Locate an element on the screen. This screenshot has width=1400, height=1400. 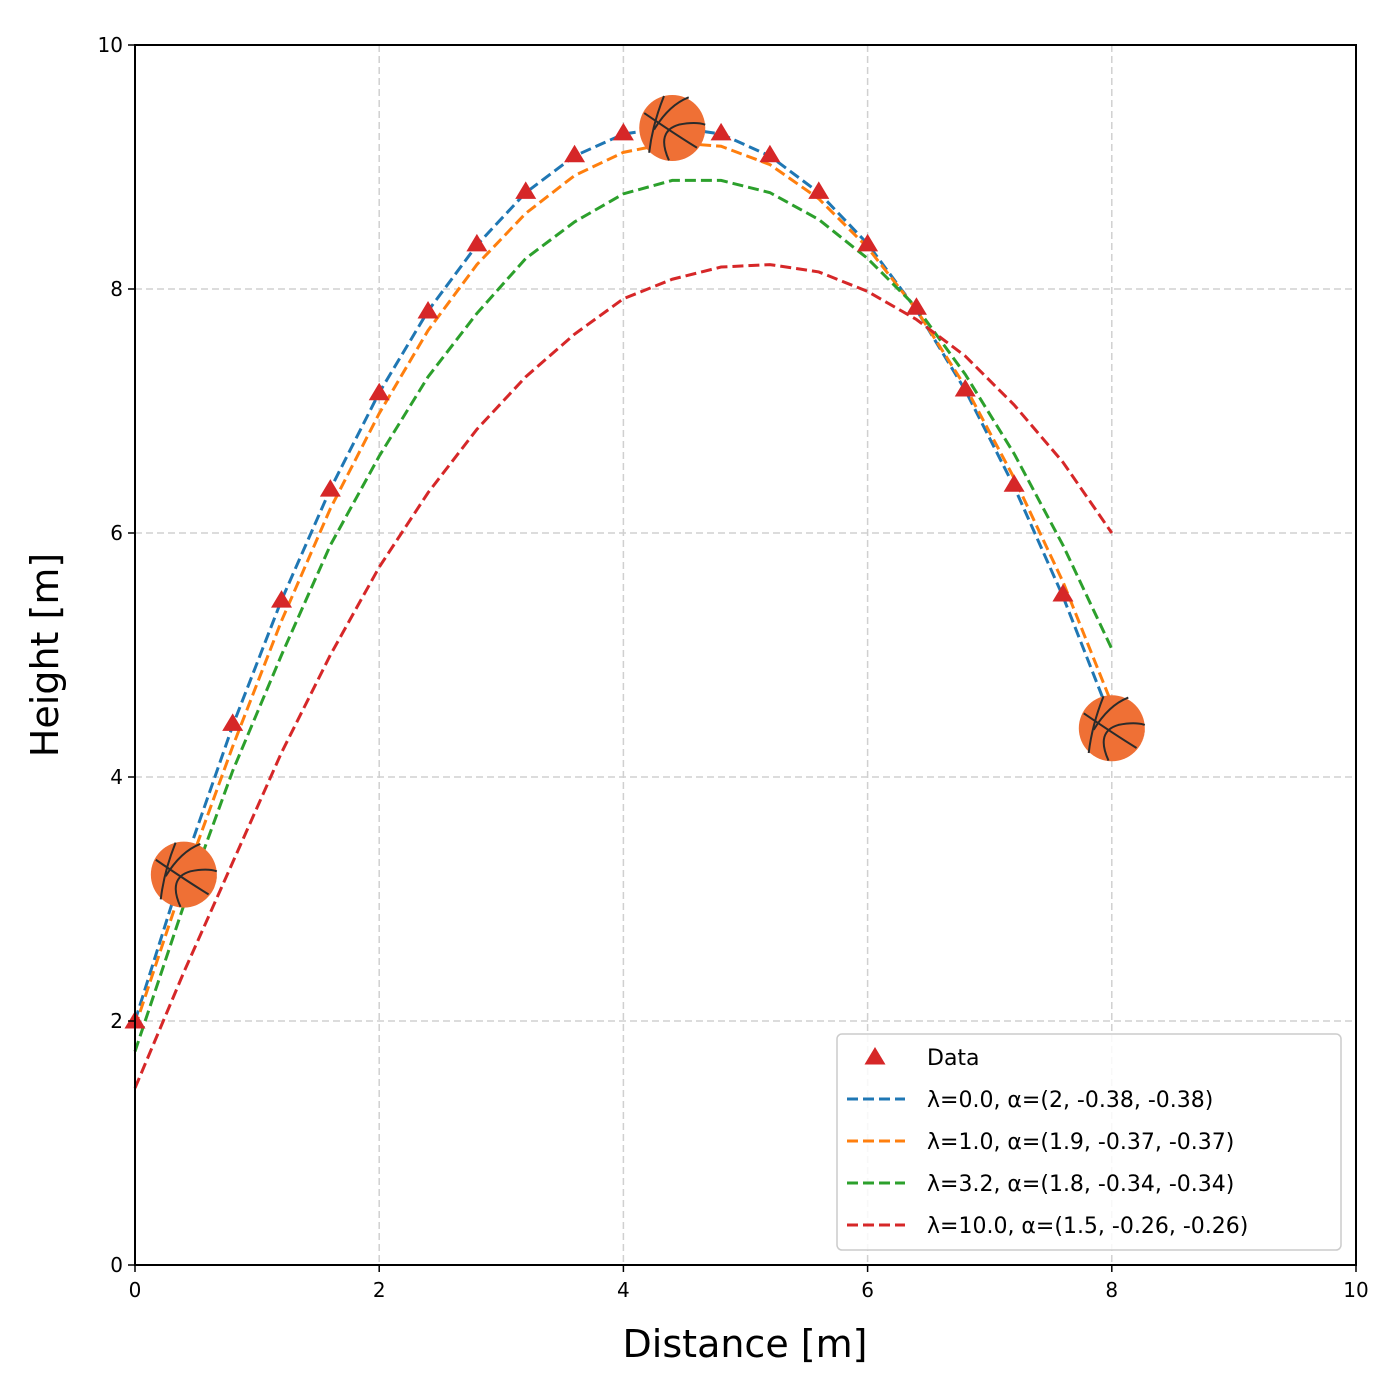
legend-label-3: λ=10.0, α=(1.5, -0.26, -0.26) is located at coordinates (1087, 1226).